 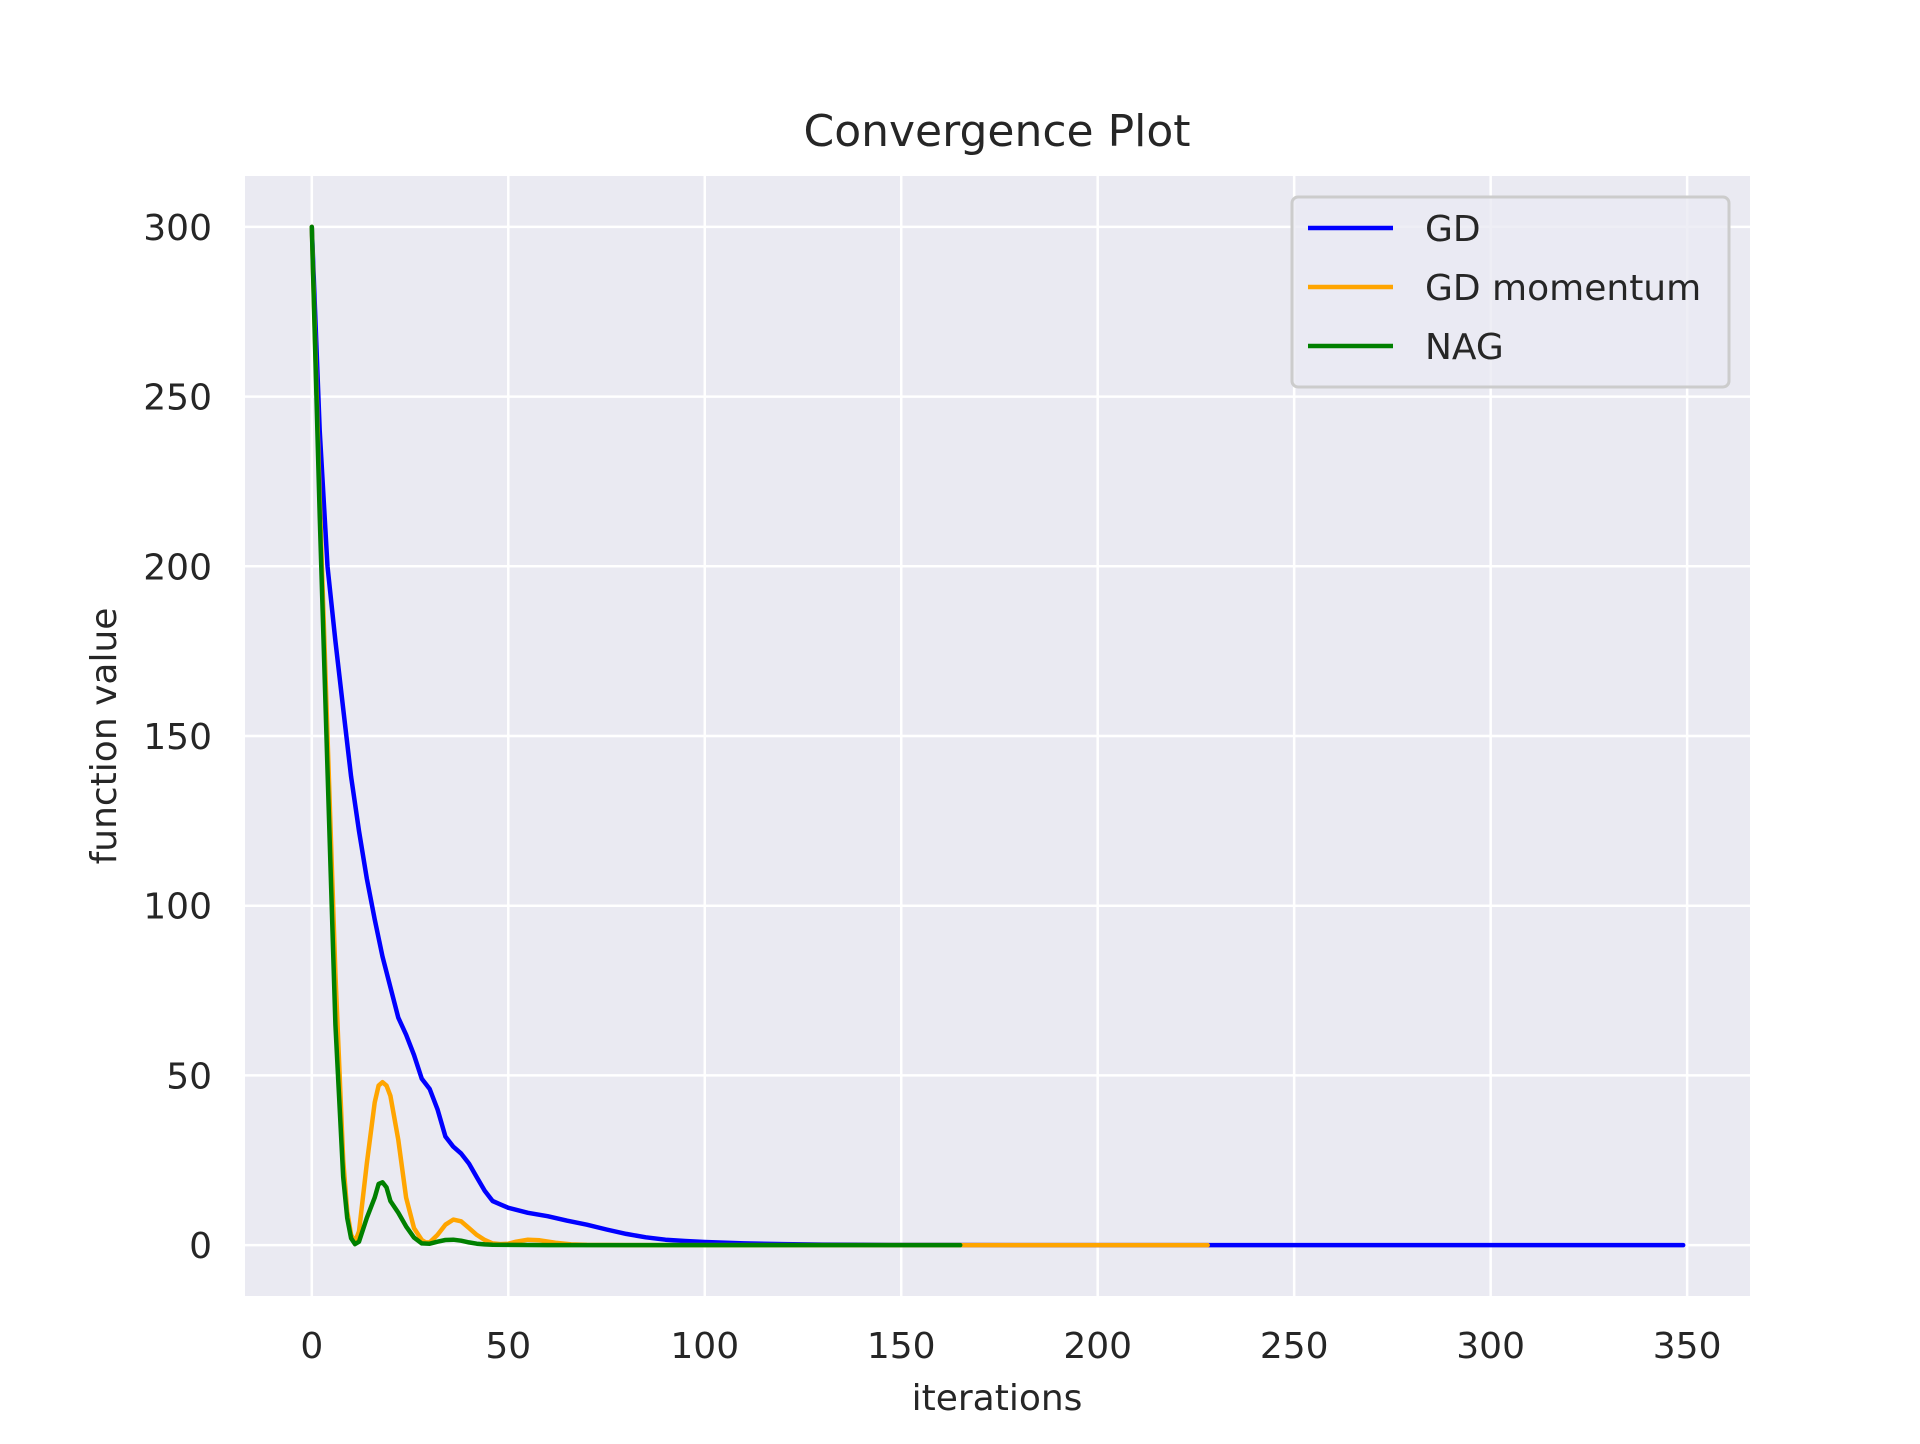 I want to click on x-tick-label: 50, so click(x=508, y=1346).